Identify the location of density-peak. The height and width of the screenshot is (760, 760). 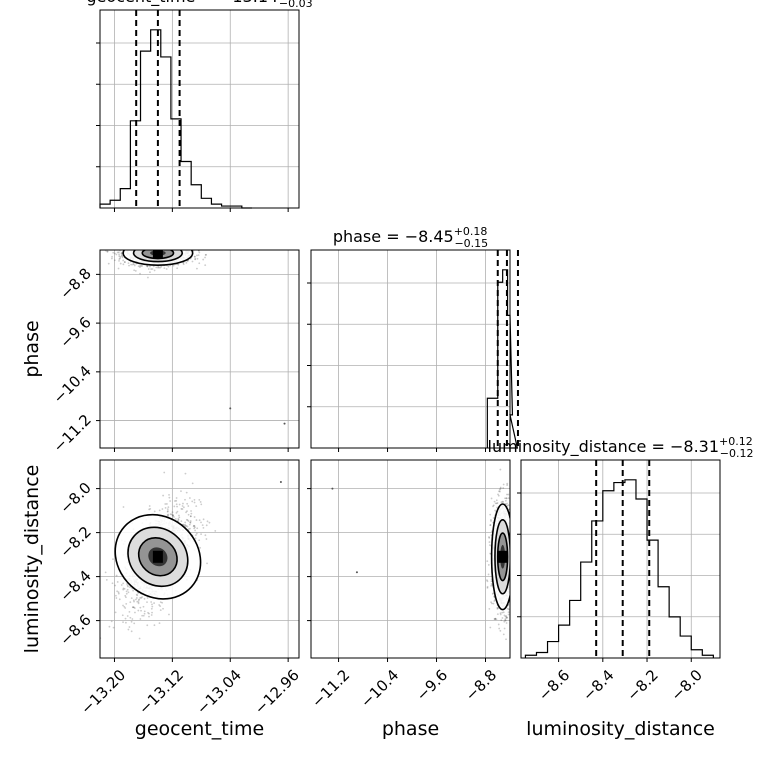
(502, 556).